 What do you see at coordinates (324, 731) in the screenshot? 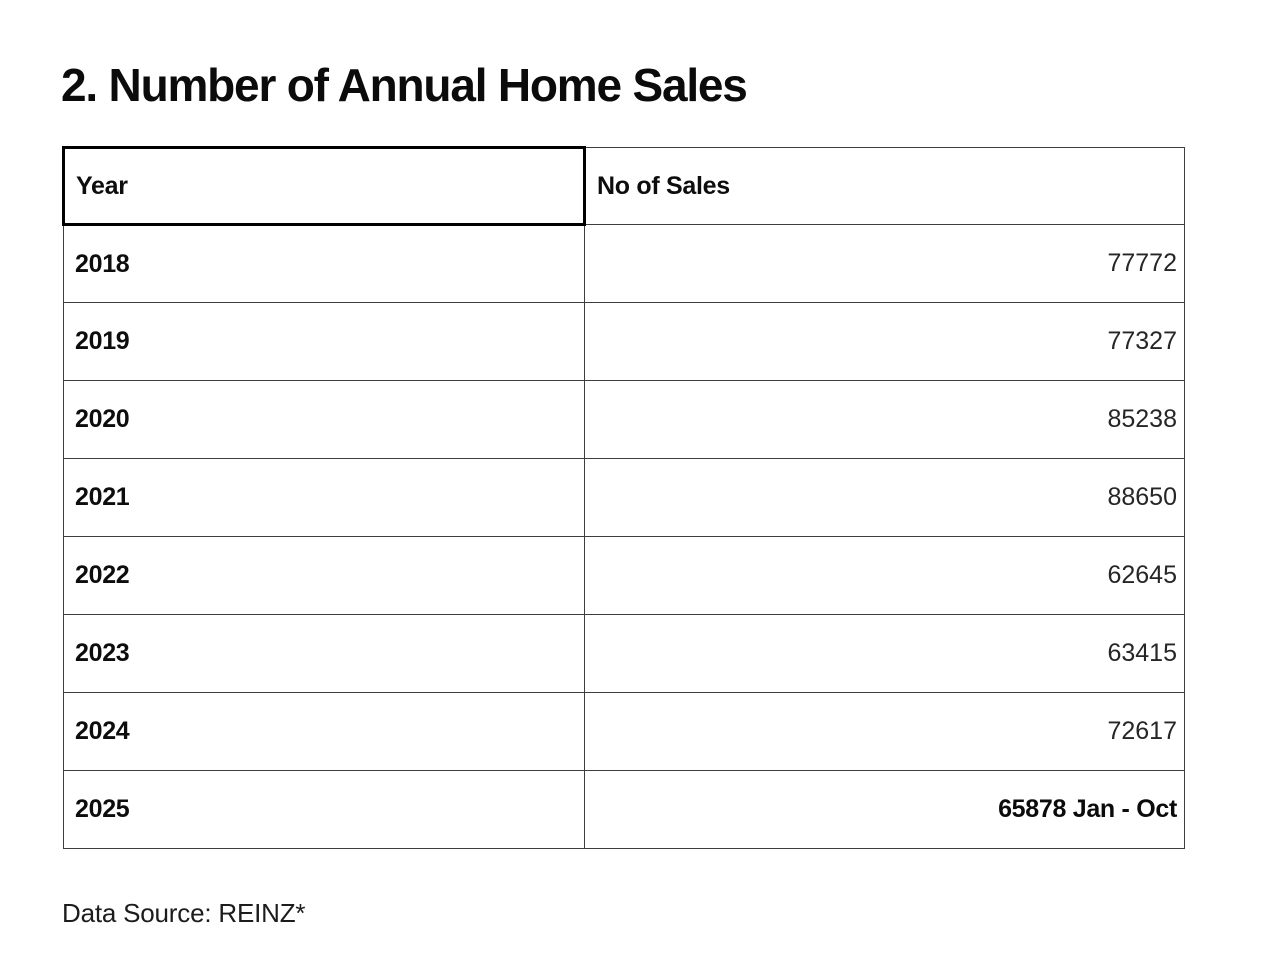
I see `year-cell: 2024` at bounding box center [324, 731].